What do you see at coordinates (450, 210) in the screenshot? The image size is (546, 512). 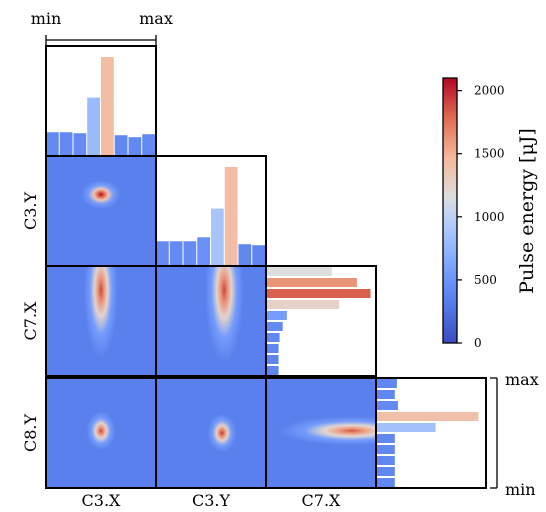 I see `colorbar-gradient` at bounding box center [450, 210].